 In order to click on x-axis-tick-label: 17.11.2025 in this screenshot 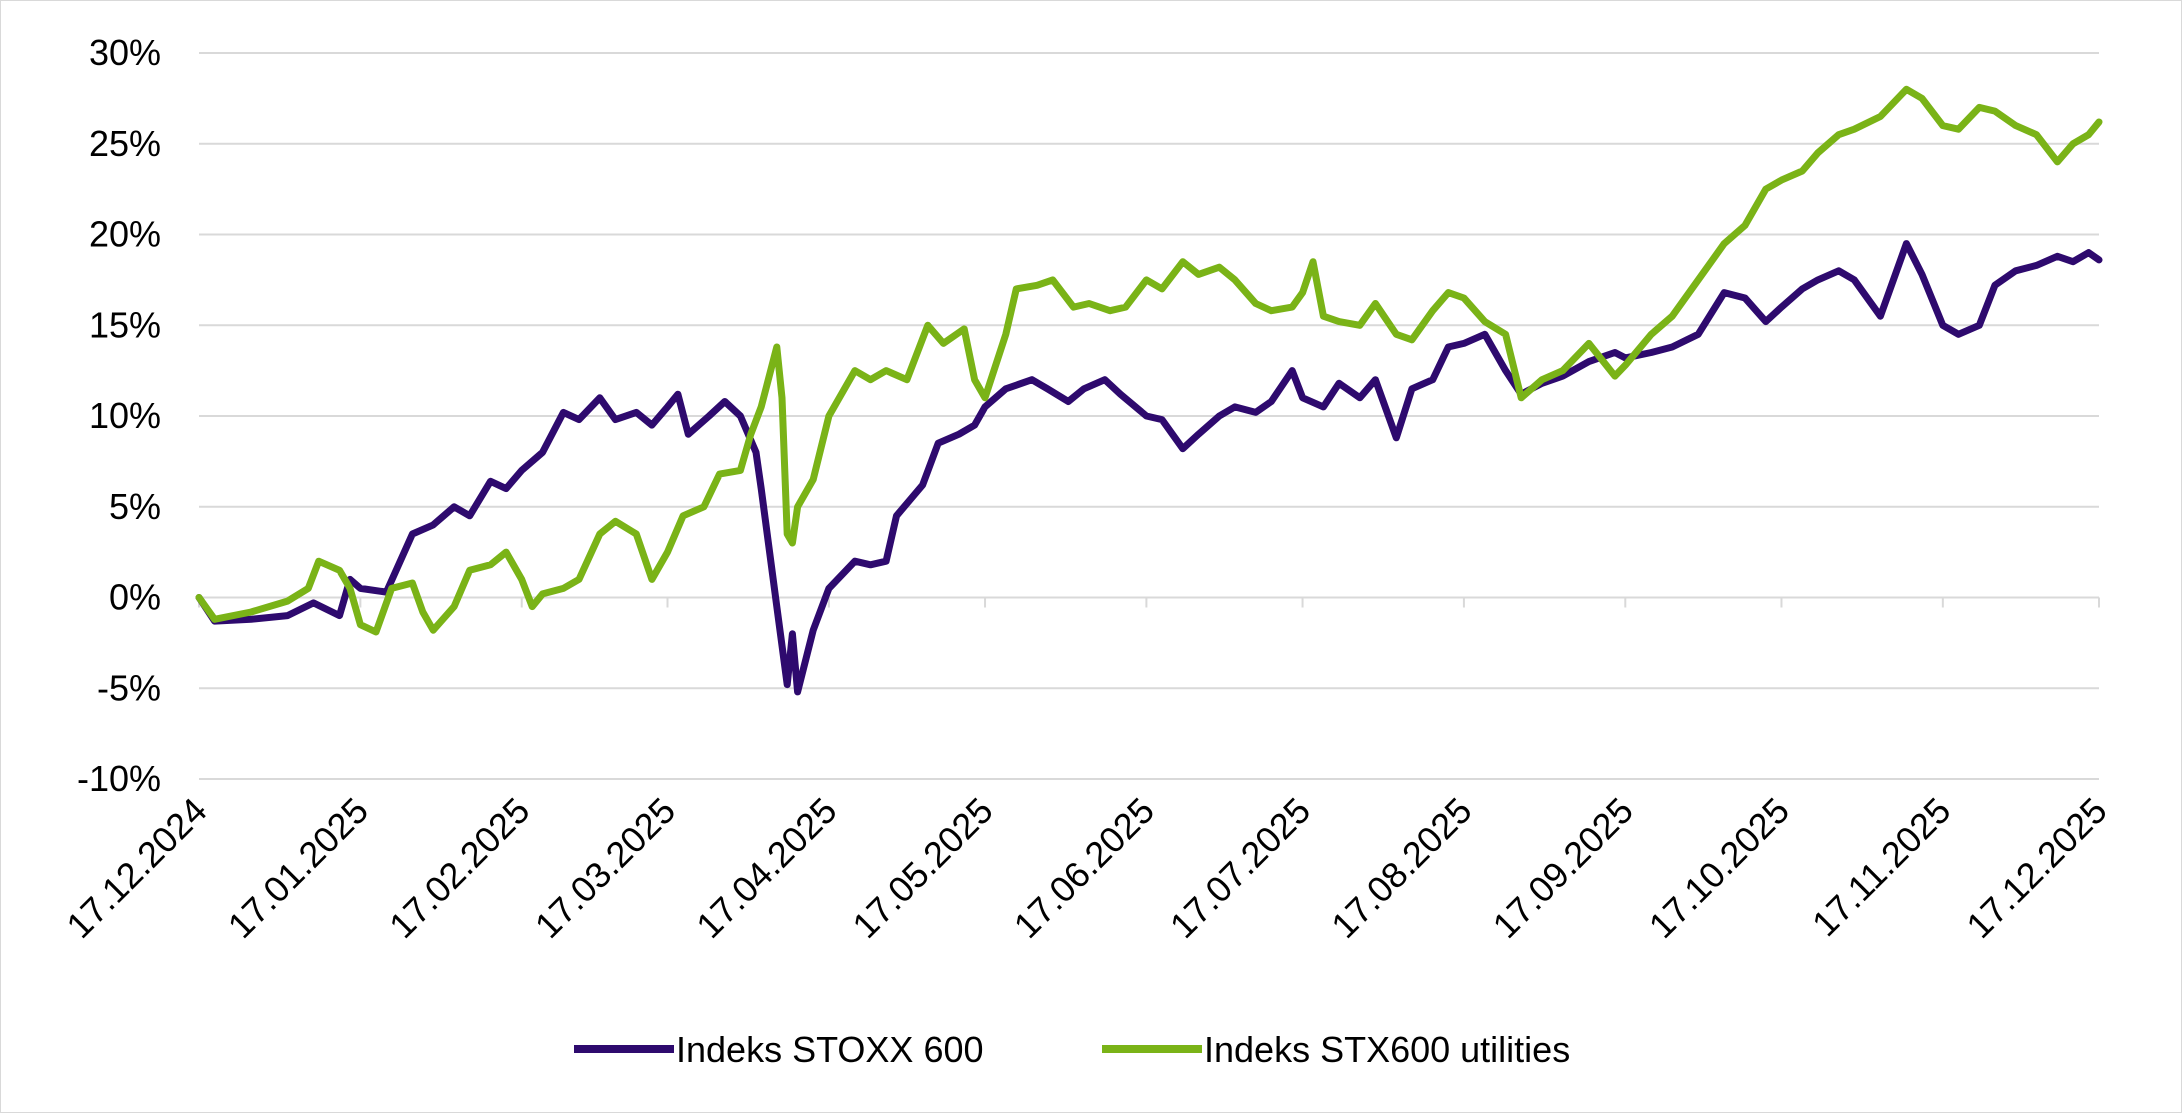, I will do `click(1881, 867)`.